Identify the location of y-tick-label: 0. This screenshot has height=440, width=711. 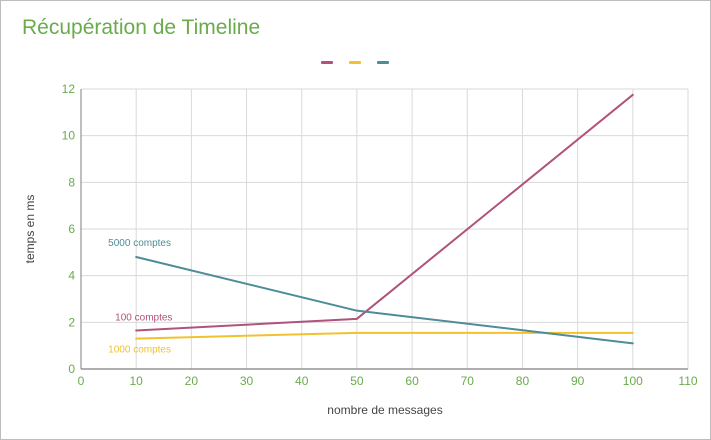
(71, 369).